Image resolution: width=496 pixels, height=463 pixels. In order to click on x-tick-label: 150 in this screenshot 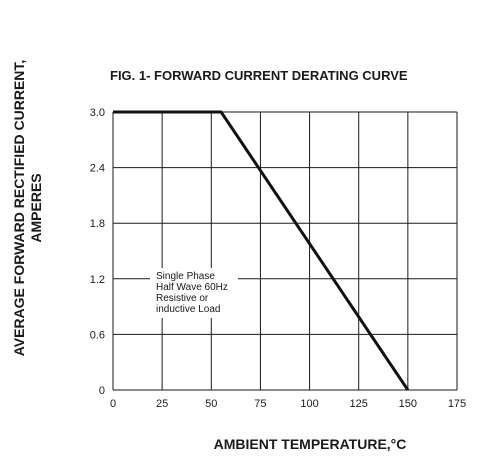, I will do `click(408, 404)`.